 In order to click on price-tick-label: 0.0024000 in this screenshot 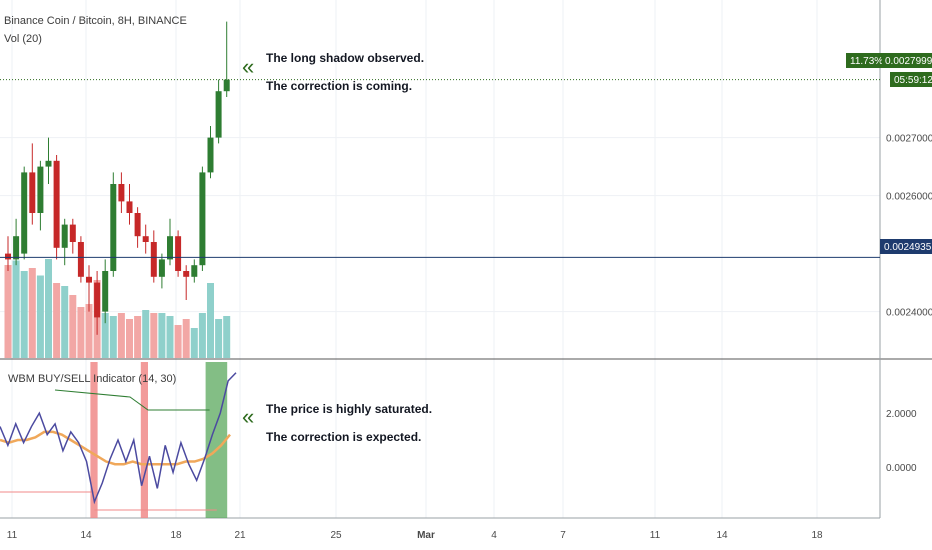, I will do `click(909, 313)`.